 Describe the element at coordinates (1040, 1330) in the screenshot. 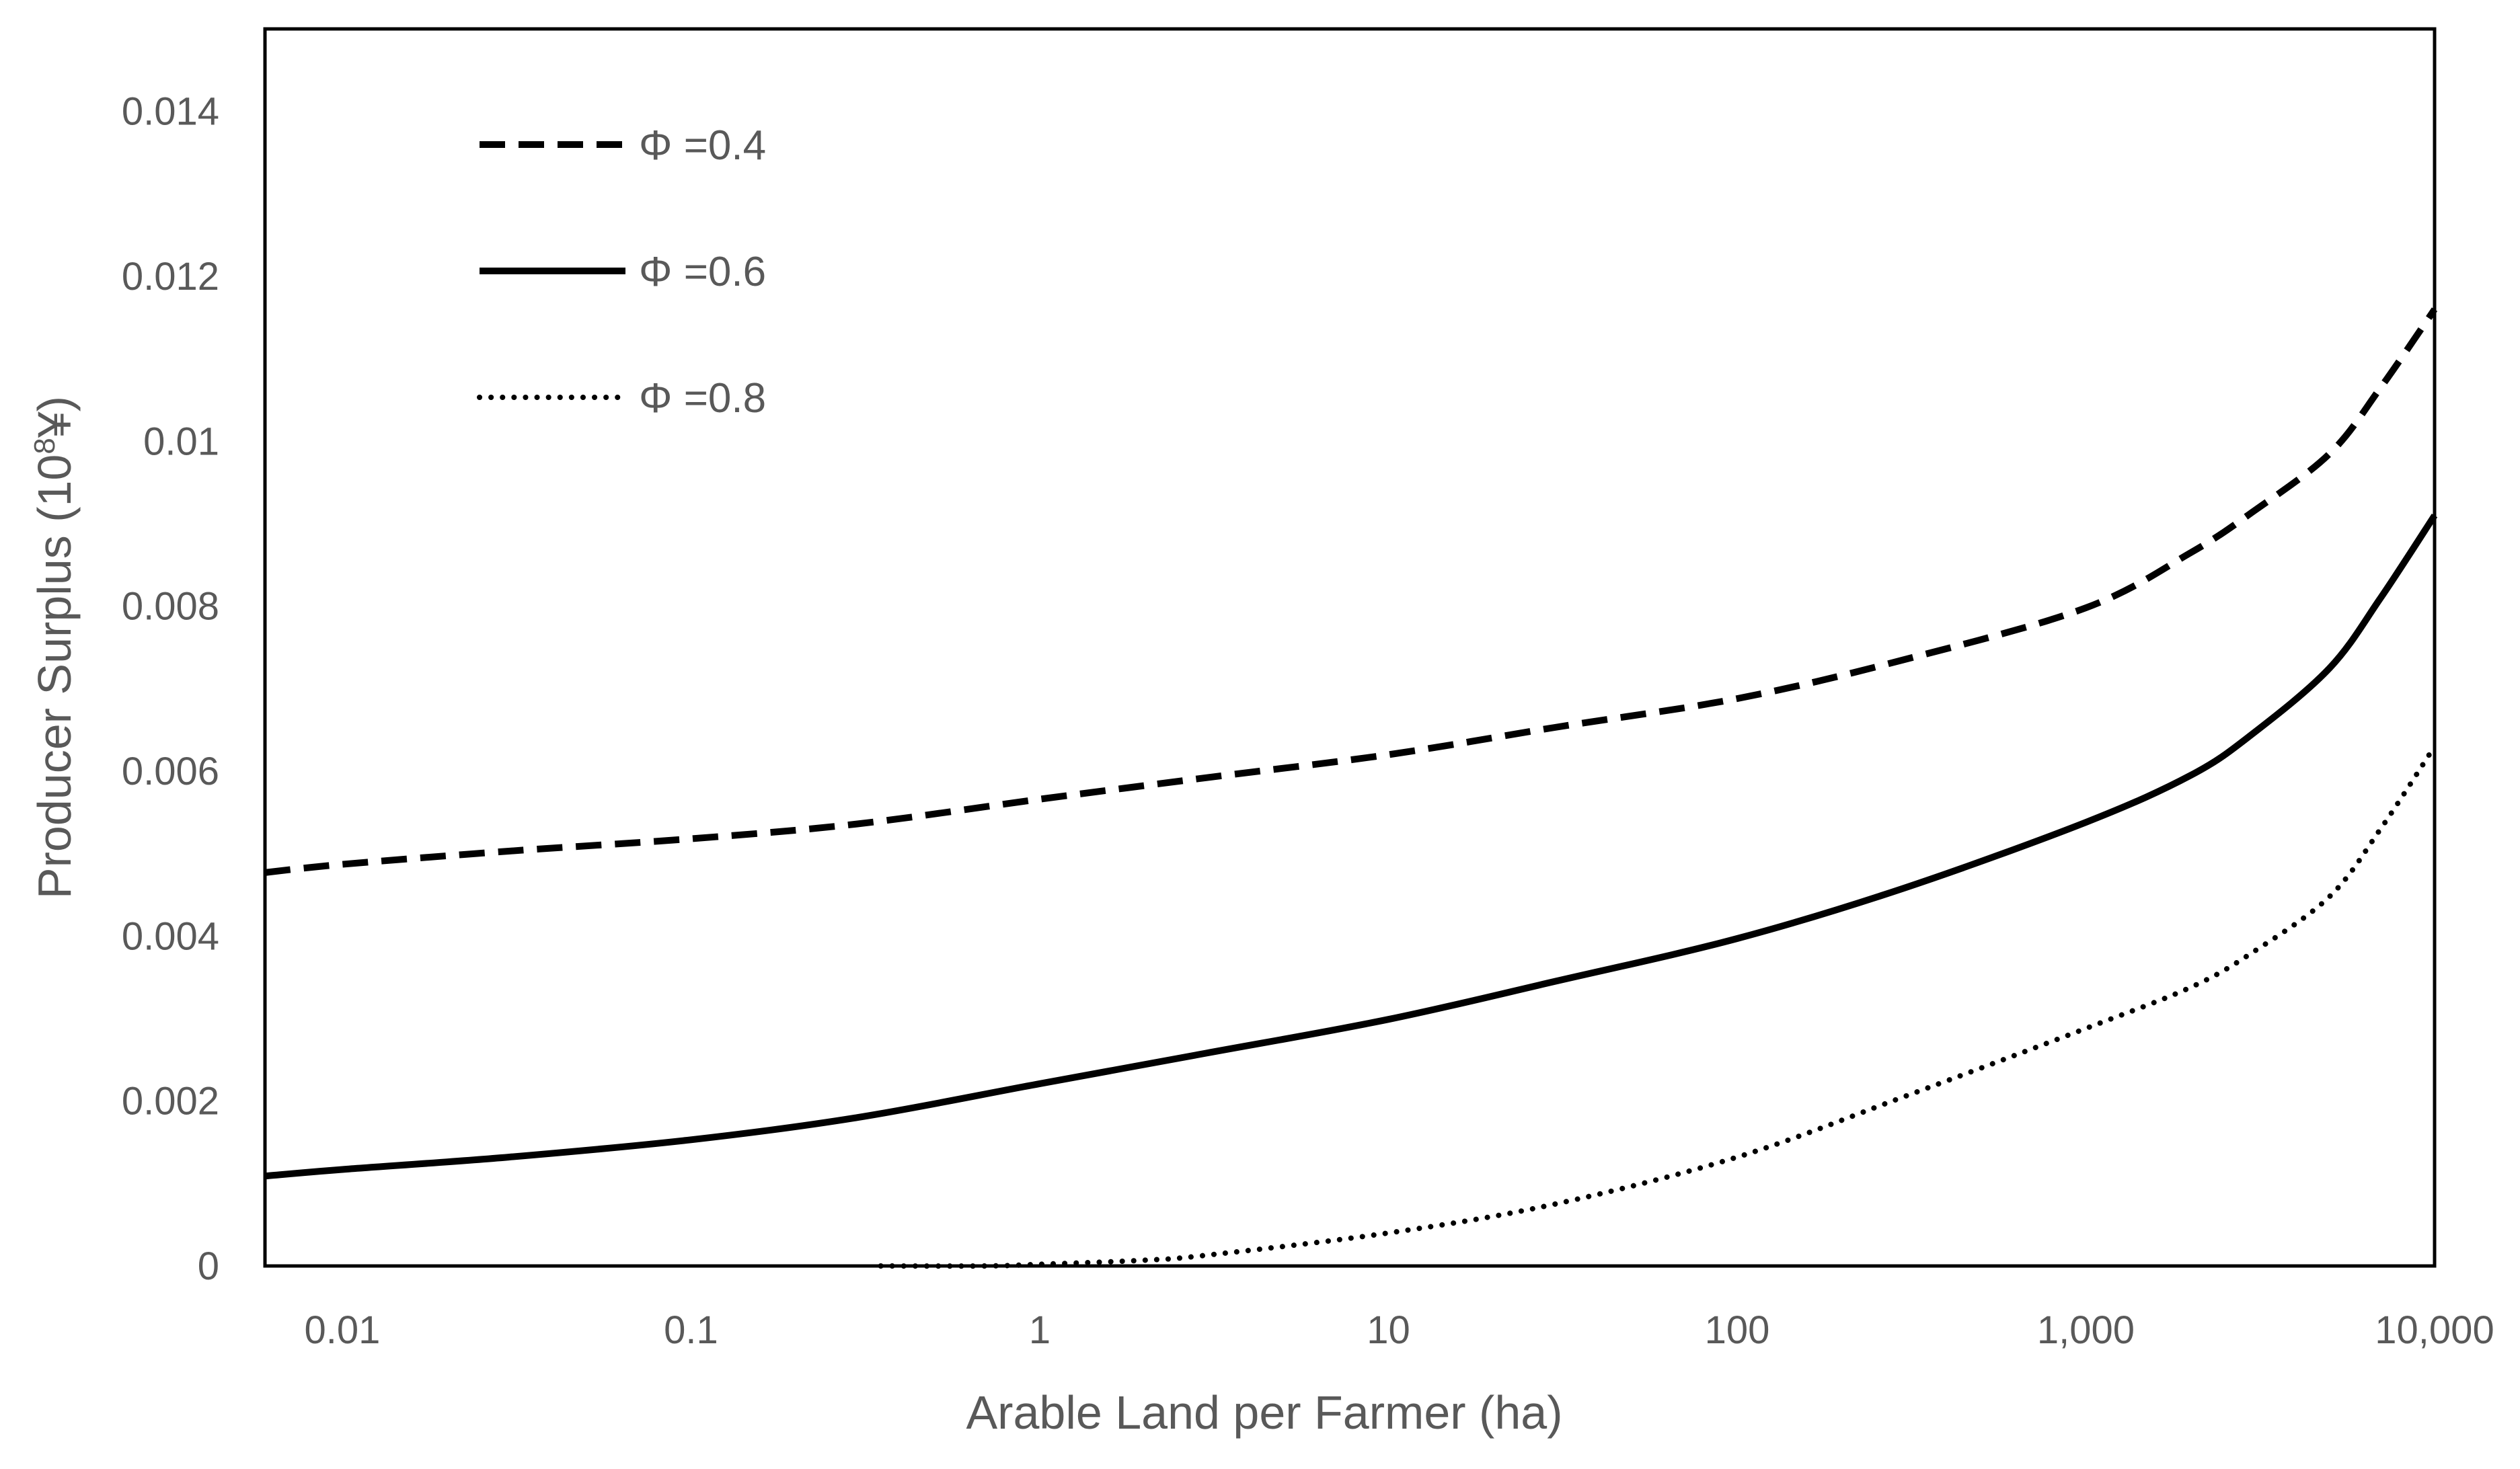

I see `x-tick-label: 1` at that location.